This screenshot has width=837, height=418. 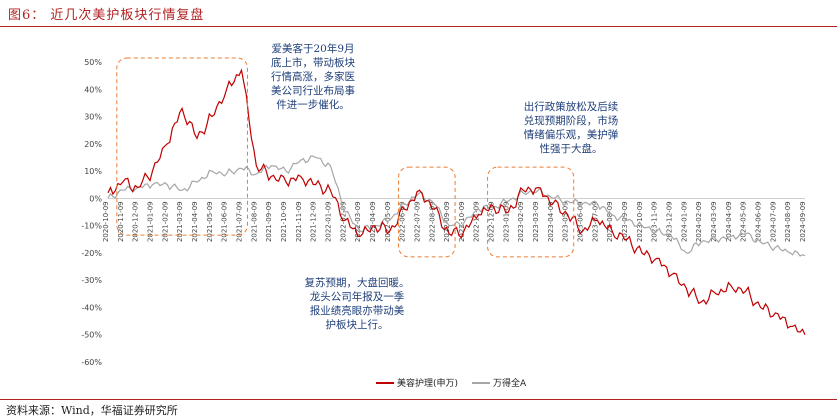 I want to click on annotation-a3: 复苏预期，大盘回暖。 龙头公司年报及一季 报业绩亮眼亦带动美 护板块上行。, so click(x=357, y=304).